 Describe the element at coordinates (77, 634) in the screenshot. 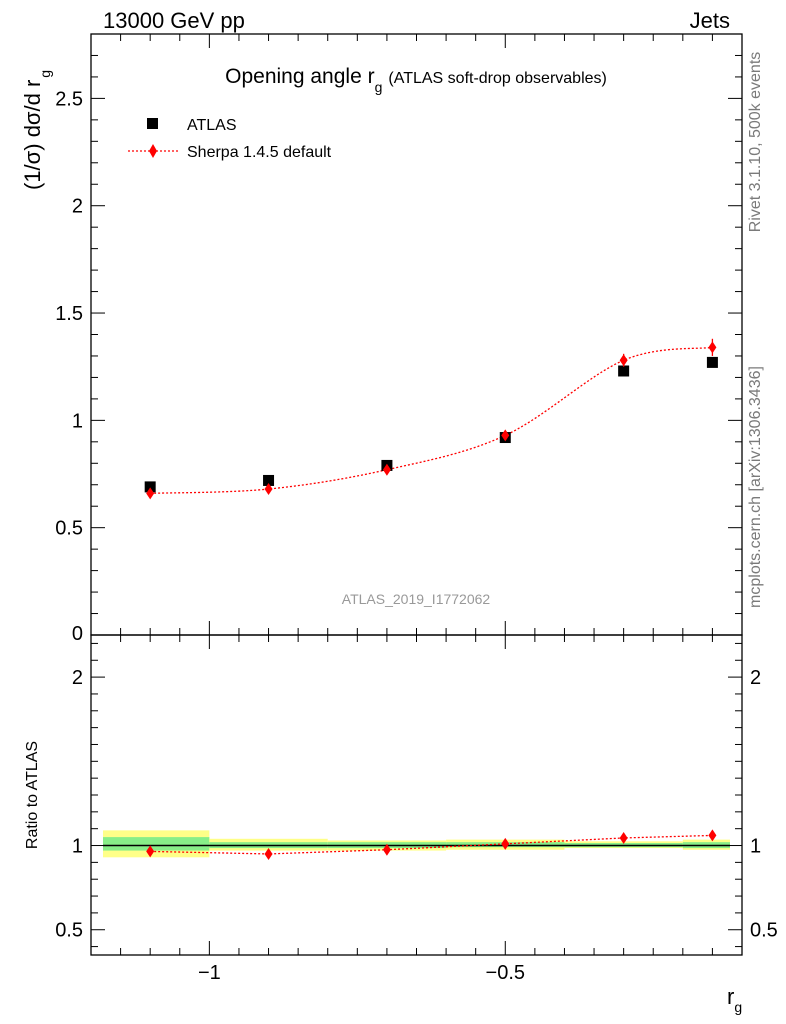

I see `main-y-tick-label-zero: 0` at that location.